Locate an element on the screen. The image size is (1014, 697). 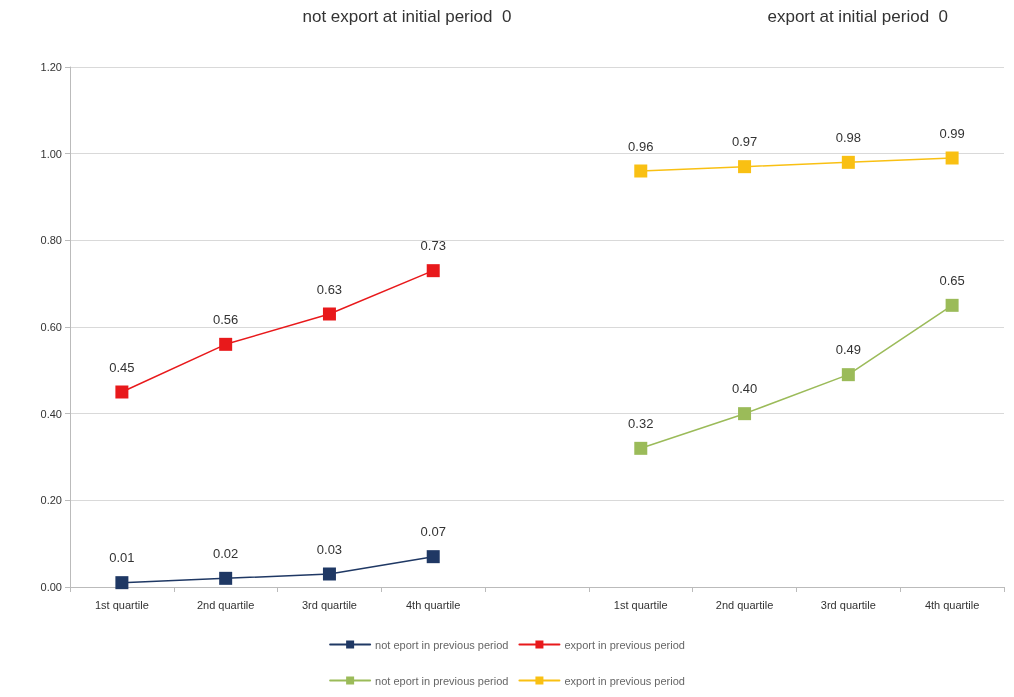
data-label: 0.45 is located at coordinates (122, 367).